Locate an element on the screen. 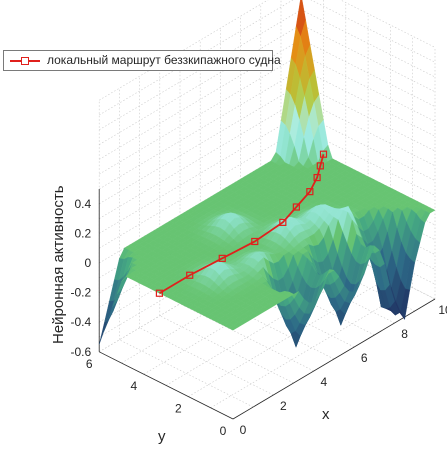 Image resolution: width=447 pixels, height=457 pixels. x-tick-label: 10 is located at coordinates (442, 310).